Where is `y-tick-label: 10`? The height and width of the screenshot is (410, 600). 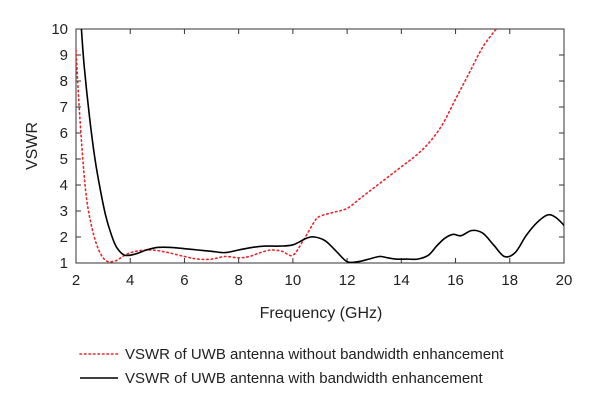 y-tick-label: 10 is located at coordinates (59, 29).